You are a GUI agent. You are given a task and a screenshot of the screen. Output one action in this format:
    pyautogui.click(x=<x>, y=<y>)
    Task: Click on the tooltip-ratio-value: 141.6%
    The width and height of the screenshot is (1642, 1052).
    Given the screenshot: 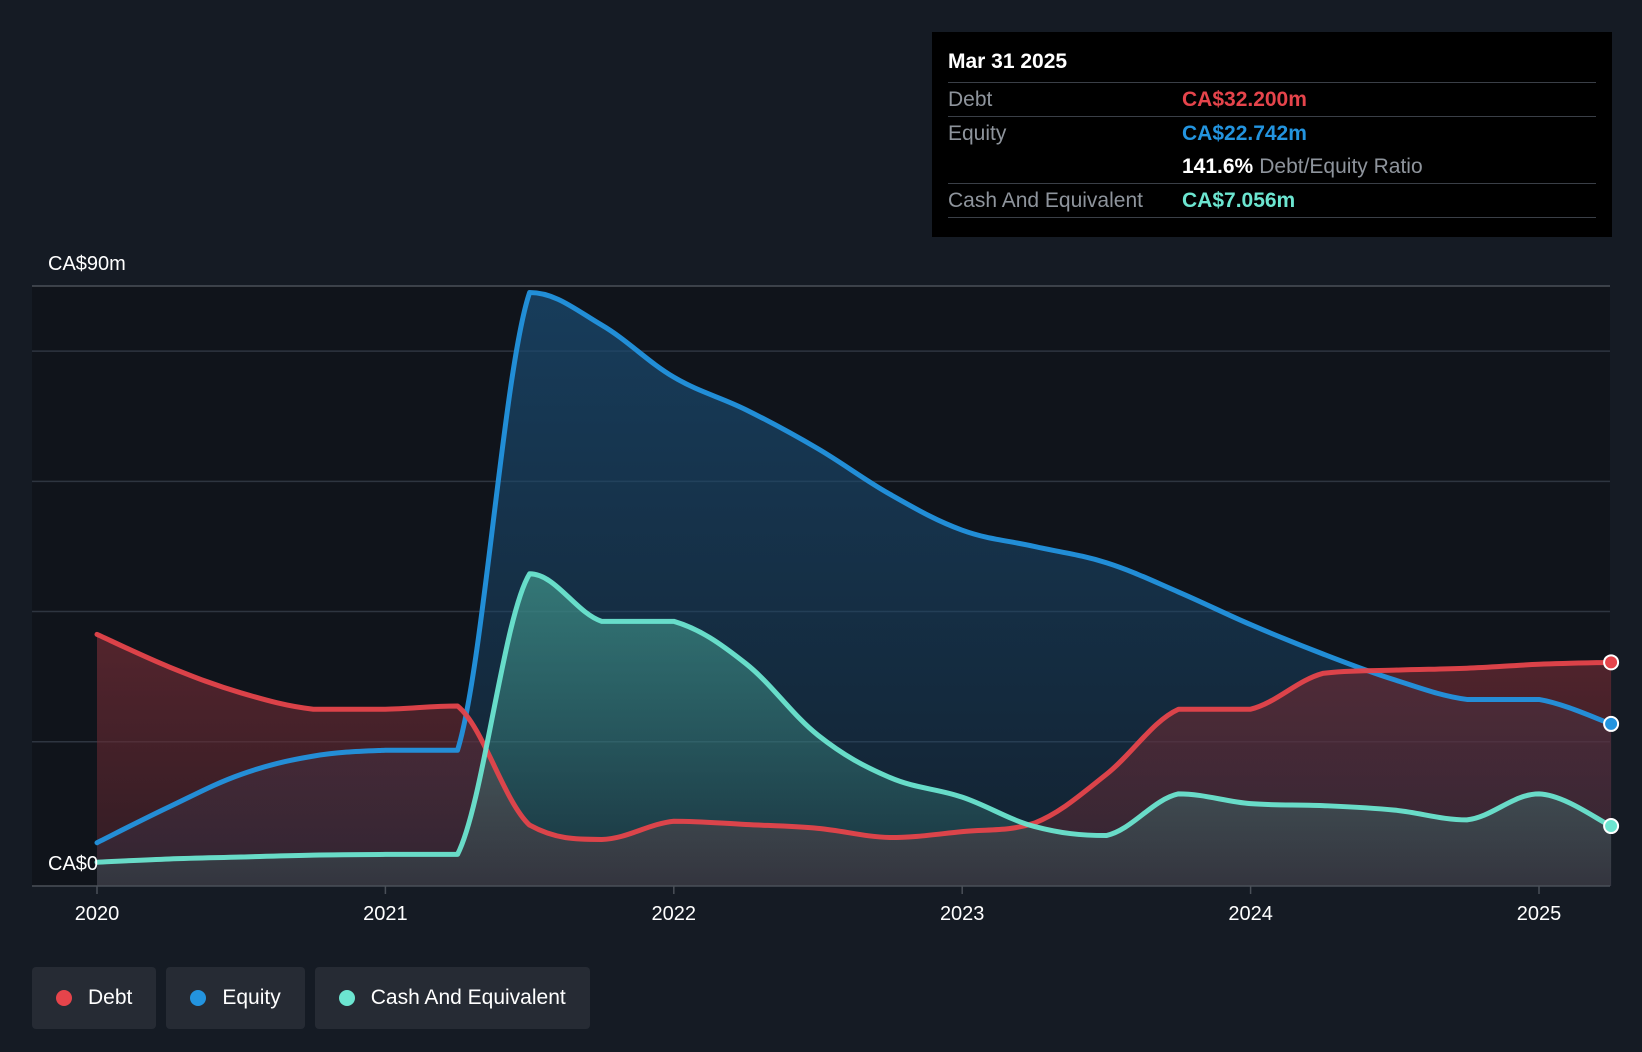 What is the action you would take?
    pyautogui.click(x=1218, y=166)
    